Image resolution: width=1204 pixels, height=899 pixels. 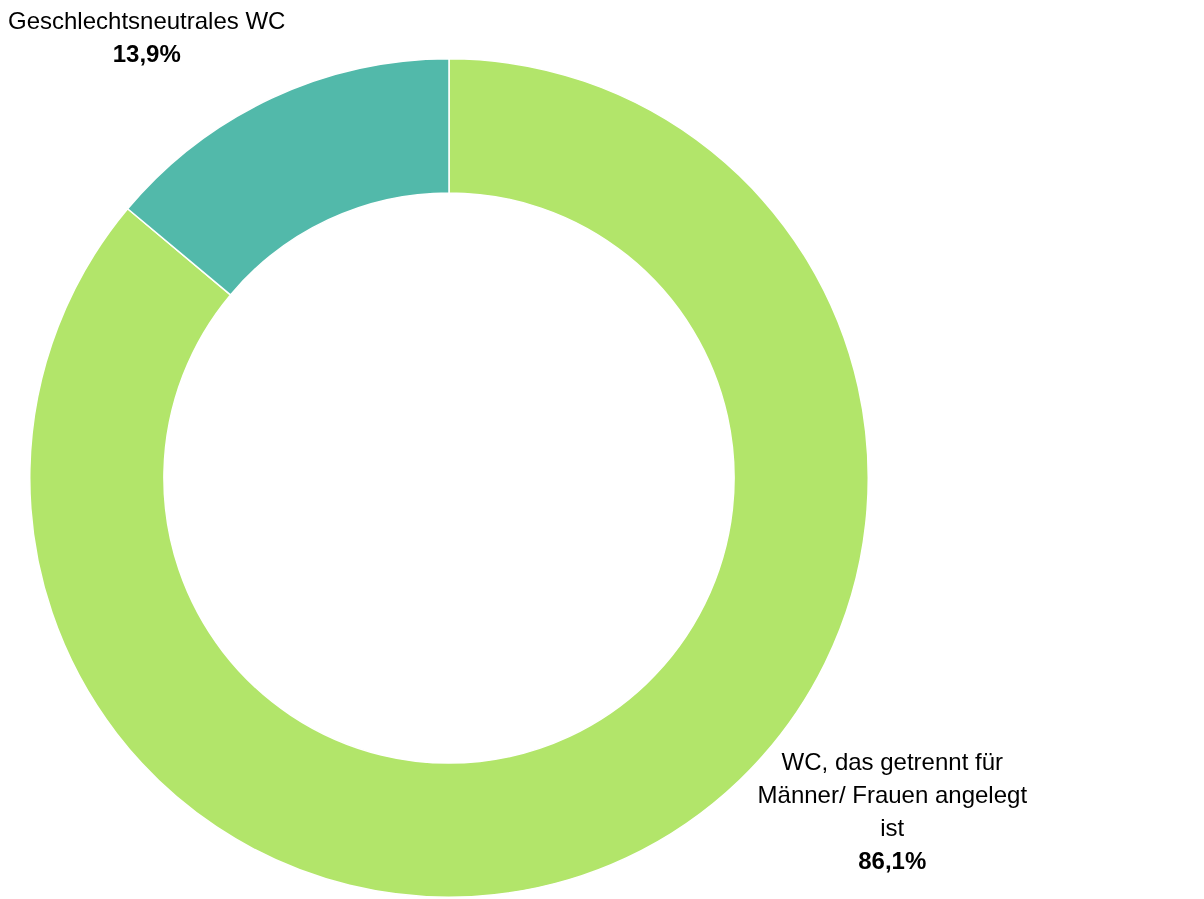 What do you see at coordinates (892, 794) in the screenshot?
I see `slice-label: WC, das getrennt für Männer/ Frauen angelegt ist` at bounding box center [892, 794].